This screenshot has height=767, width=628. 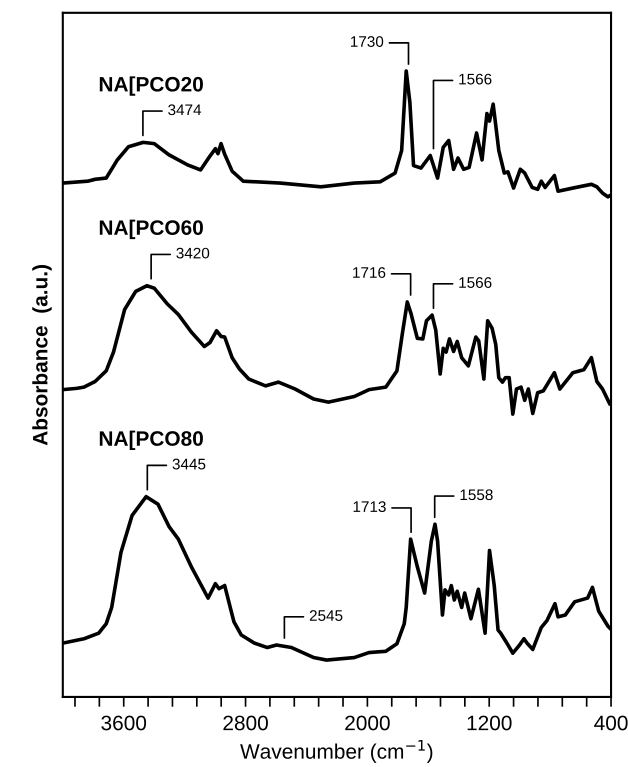 I want to click on x-tick-label: 2800, so click(x=245, y=723).